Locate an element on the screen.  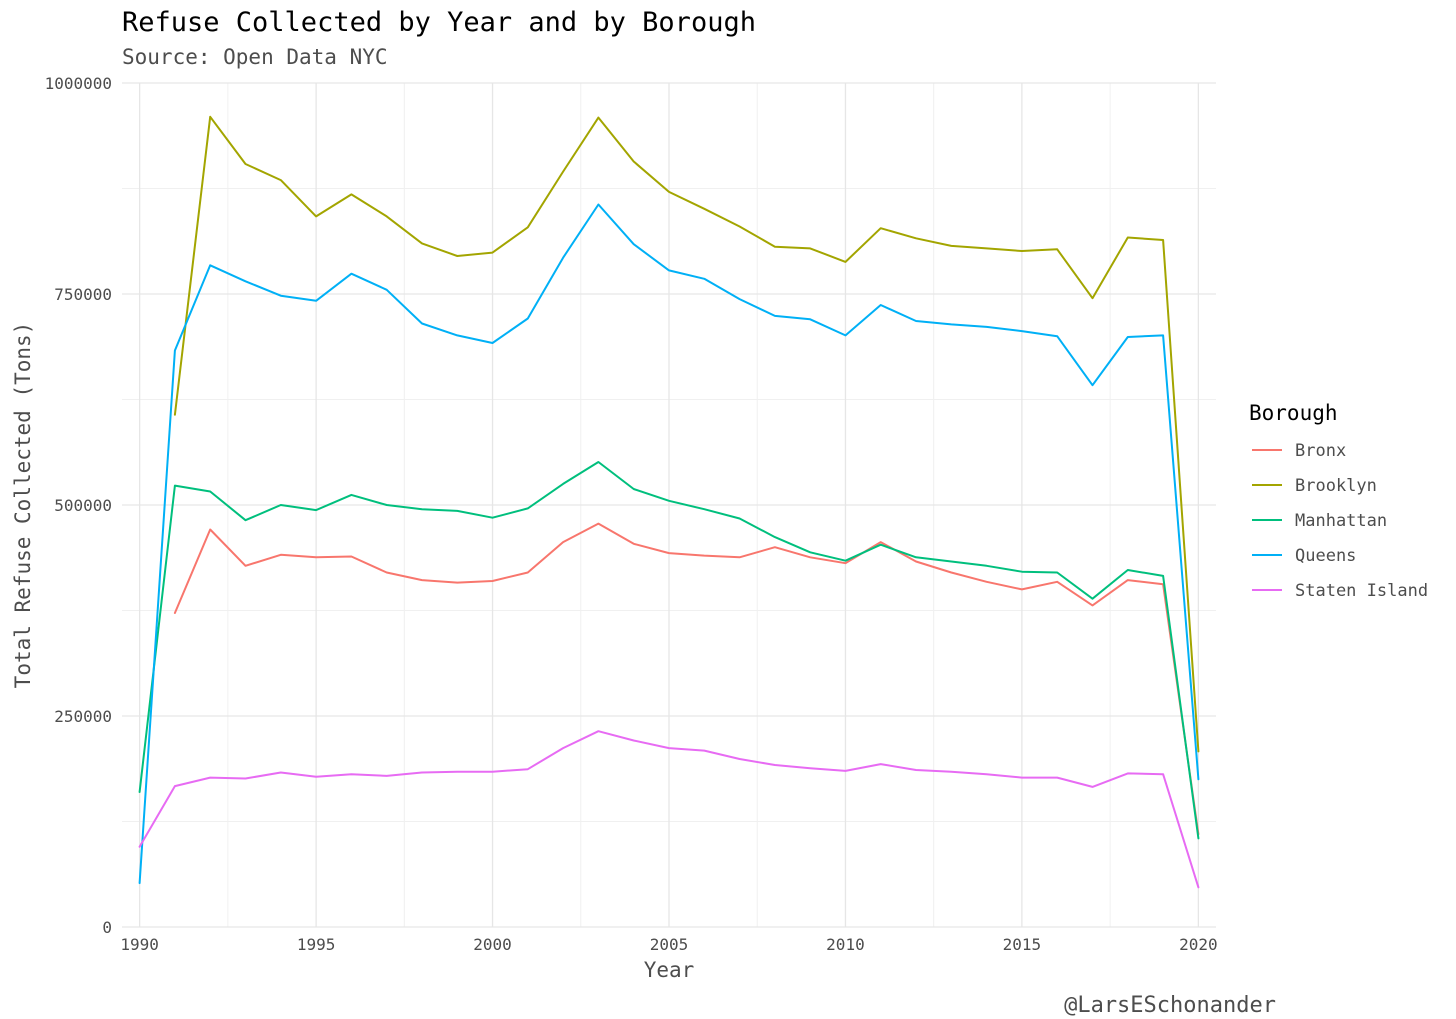
x-axis-title: Year is located at coordinates (669, 970).